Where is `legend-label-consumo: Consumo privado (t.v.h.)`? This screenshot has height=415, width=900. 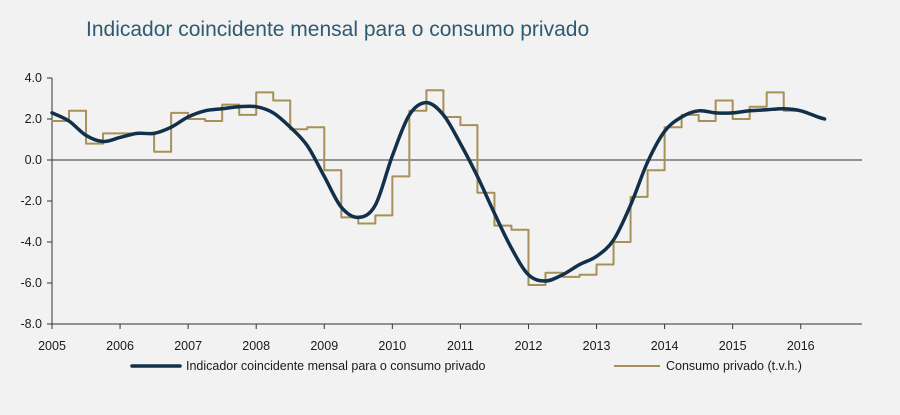
legend-label-consumo: Consumo privado (t.v.h.) is located at coordinates (734, 366).